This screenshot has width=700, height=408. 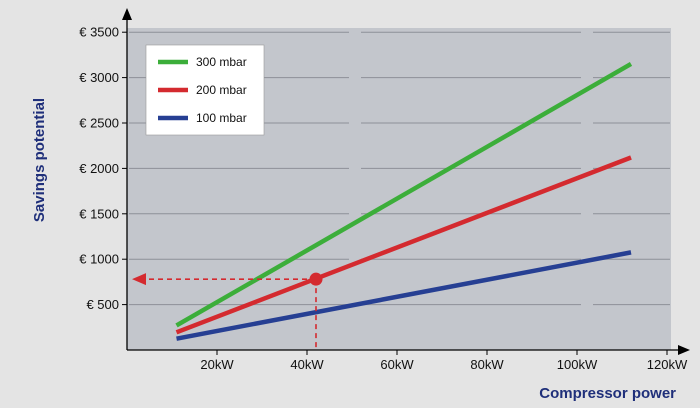 I want to click on x-tick-label: 40kW, so click(x=307, y=364).